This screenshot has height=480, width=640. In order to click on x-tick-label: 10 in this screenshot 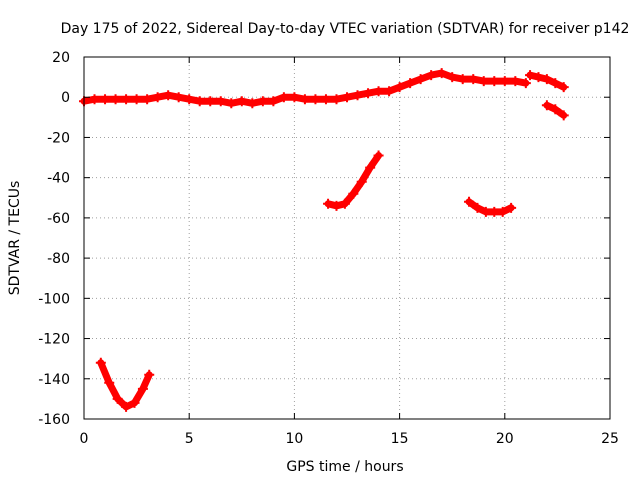, I will do `click(294, 439)`.